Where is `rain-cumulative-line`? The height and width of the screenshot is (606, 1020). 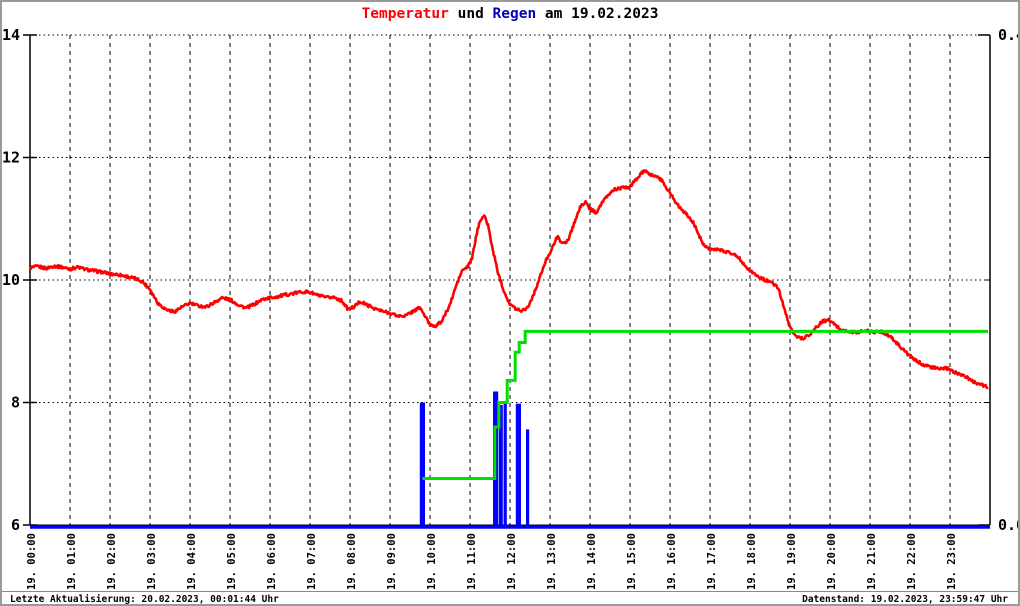 rain-cumulative-line is located at coordinates (705, 404).